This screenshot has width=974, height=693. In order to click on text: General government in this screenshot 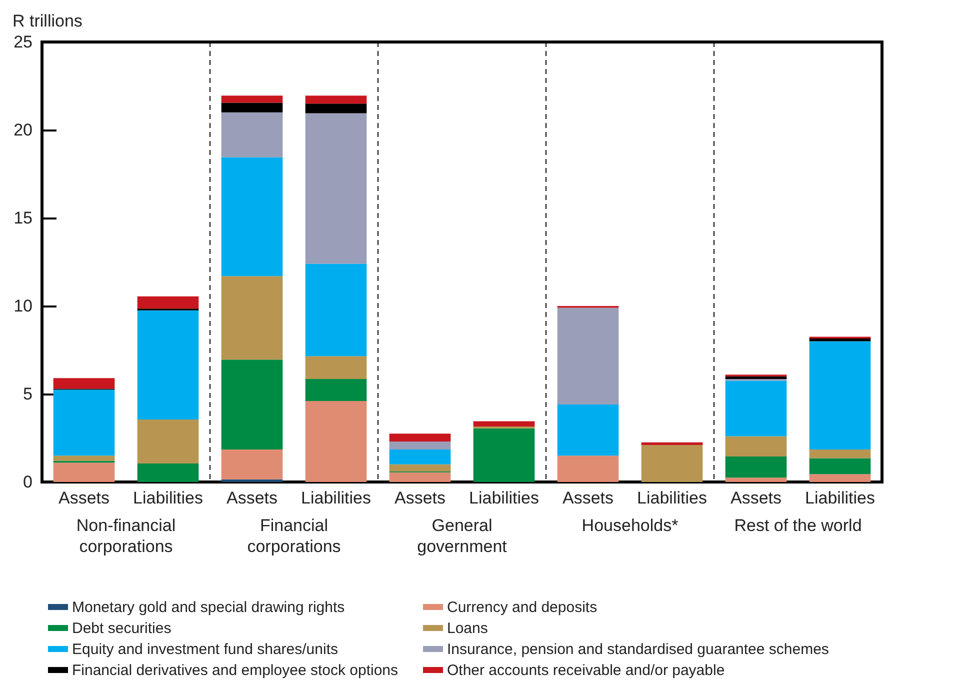, I will do `click(462, 536)`.